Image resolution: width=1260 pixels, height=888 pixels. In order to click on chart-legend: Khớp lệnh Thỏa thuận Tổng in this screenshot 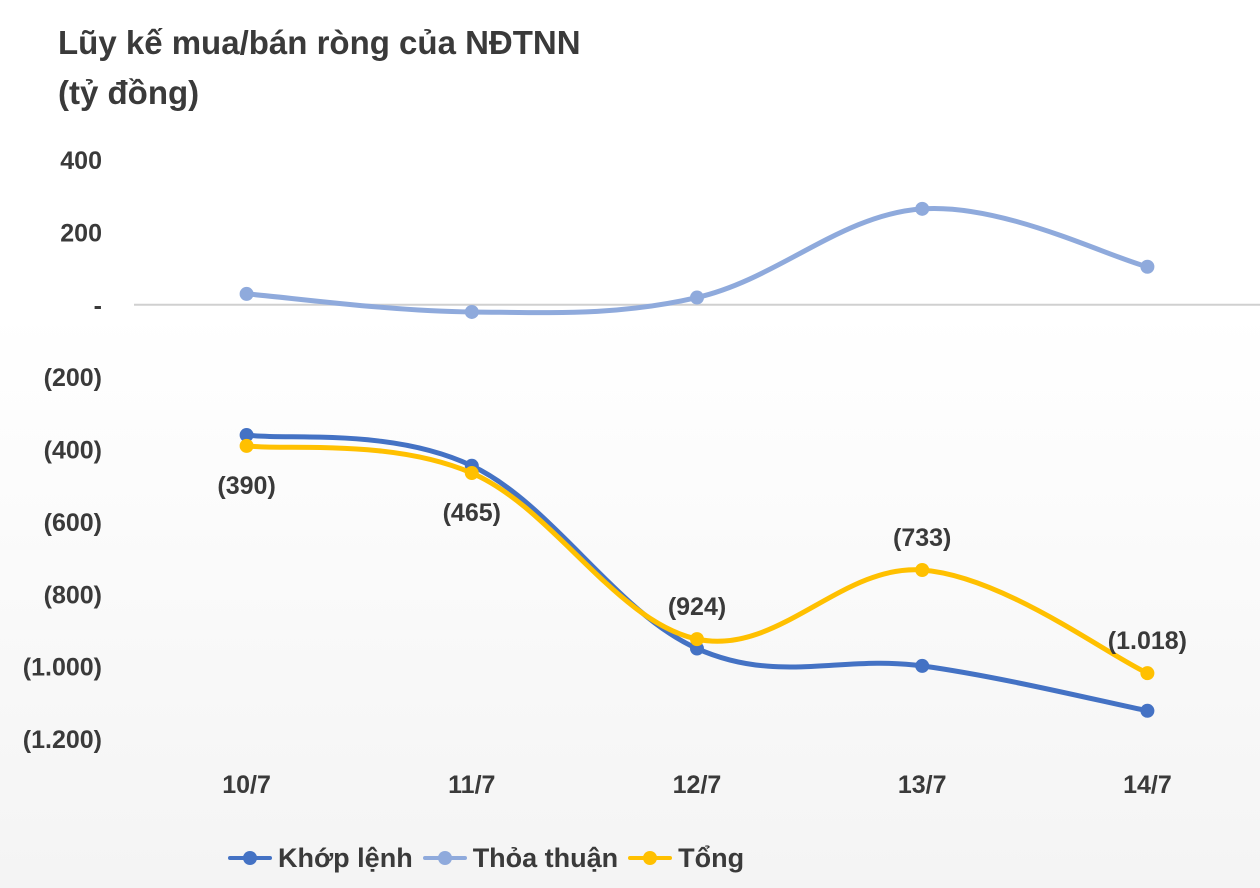, I will do `click(491, 858)`.